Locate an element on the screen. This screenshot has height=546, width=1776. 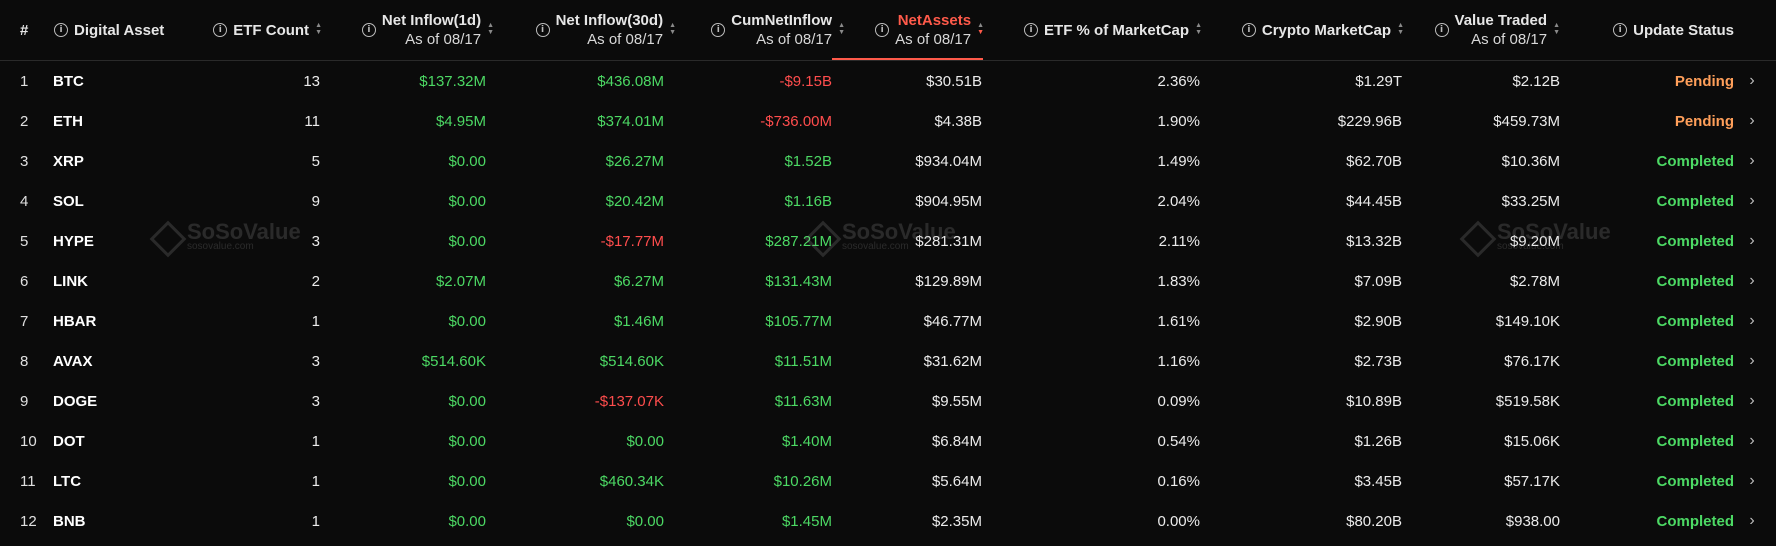
col-update-status-header: i Update Status is located at coordinates (1667, 30).